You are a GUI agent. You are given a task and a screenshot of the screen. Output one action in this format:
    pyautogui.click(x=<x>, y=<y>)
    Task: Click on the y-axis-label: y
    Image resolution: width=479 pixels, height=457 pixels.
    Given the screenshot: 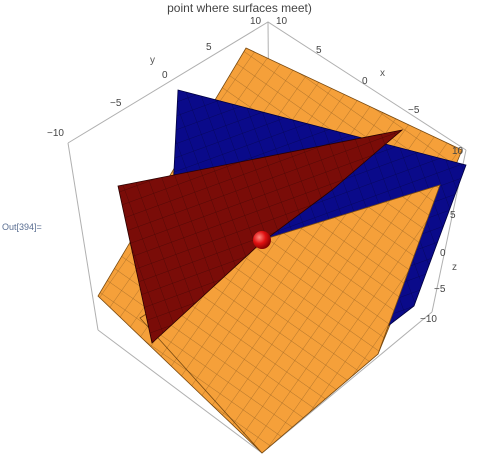 What is the action you would take?
    pyautogui.click(x=152, y=60)
    